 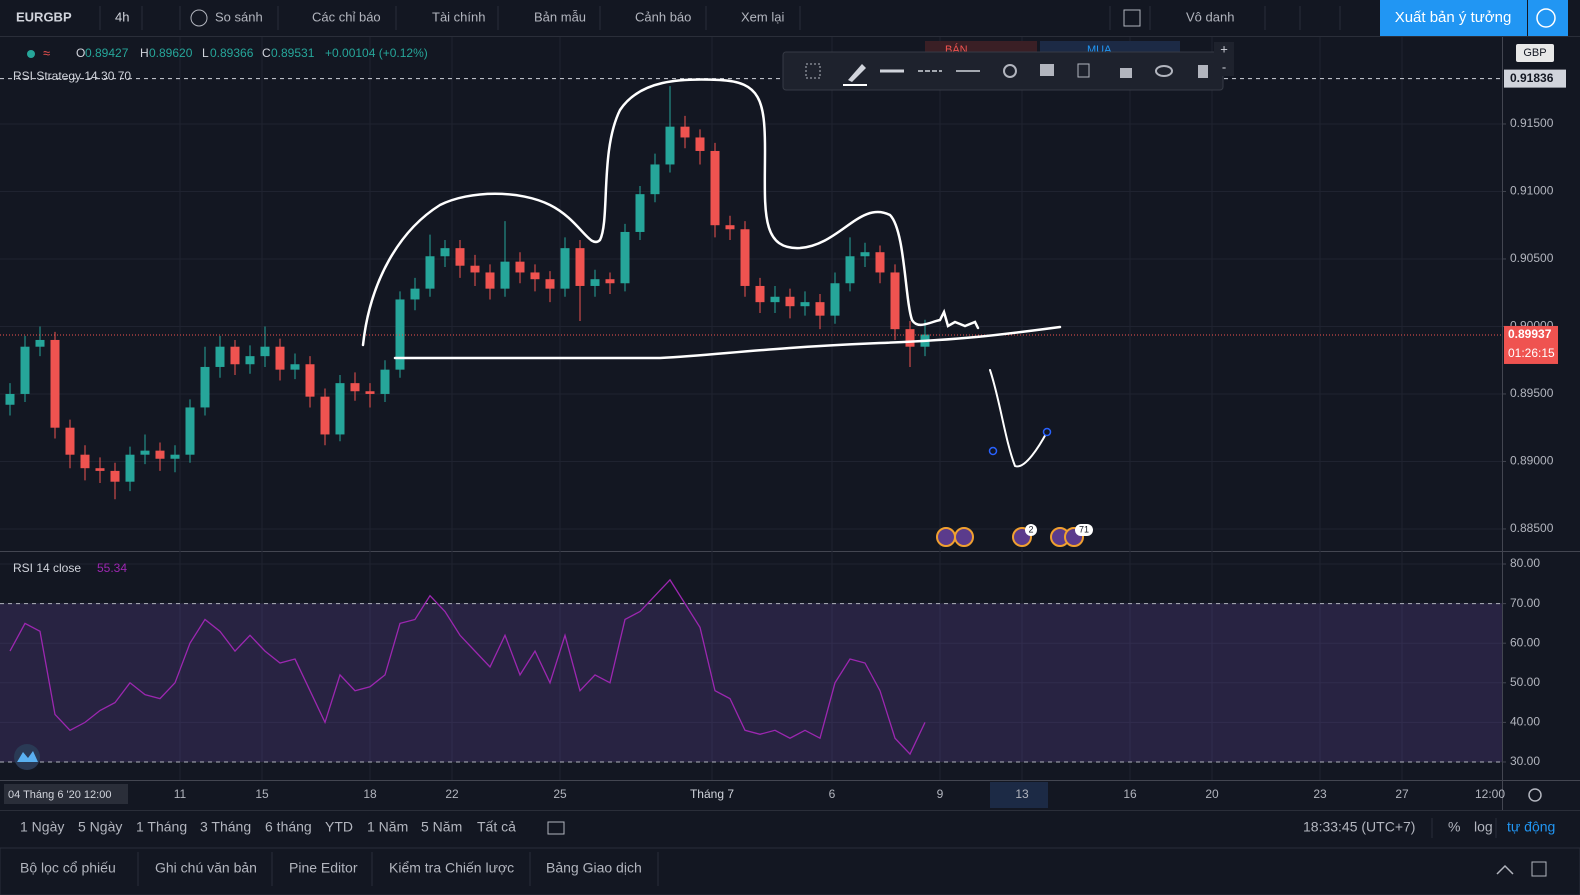 I want to click on icon-compare, so click(x=199, y=18).